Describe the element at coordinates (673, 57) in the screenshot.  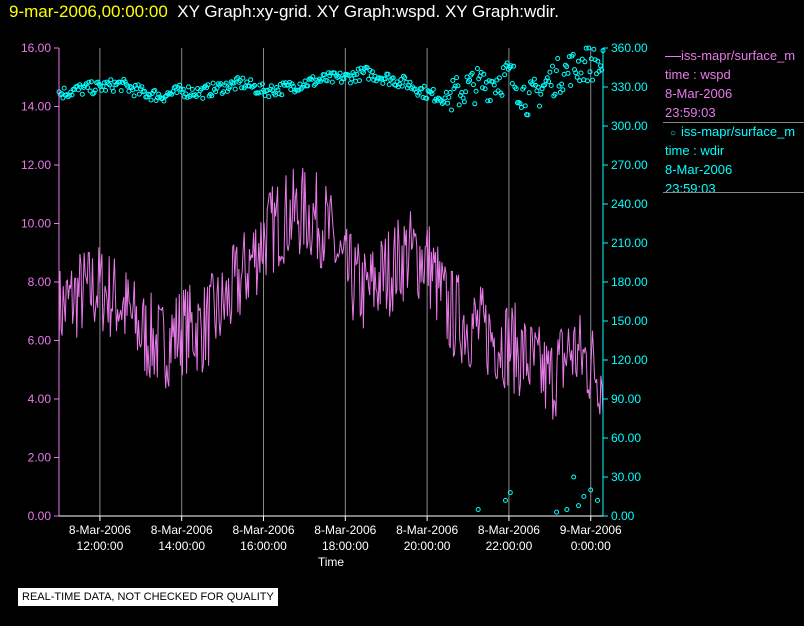
I see `legend-line-swatch` at that location.